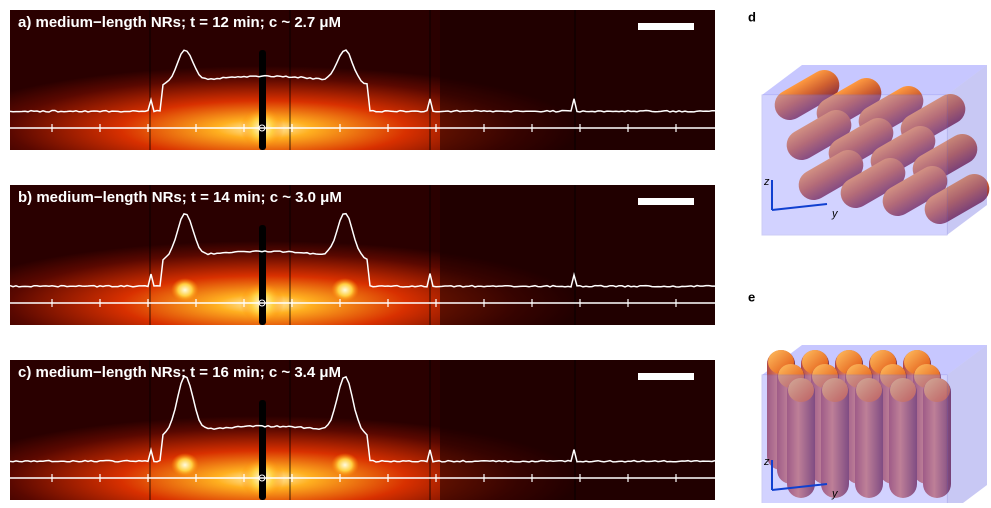  I want to click on nr-diagram: dzy, so click(869, 122).